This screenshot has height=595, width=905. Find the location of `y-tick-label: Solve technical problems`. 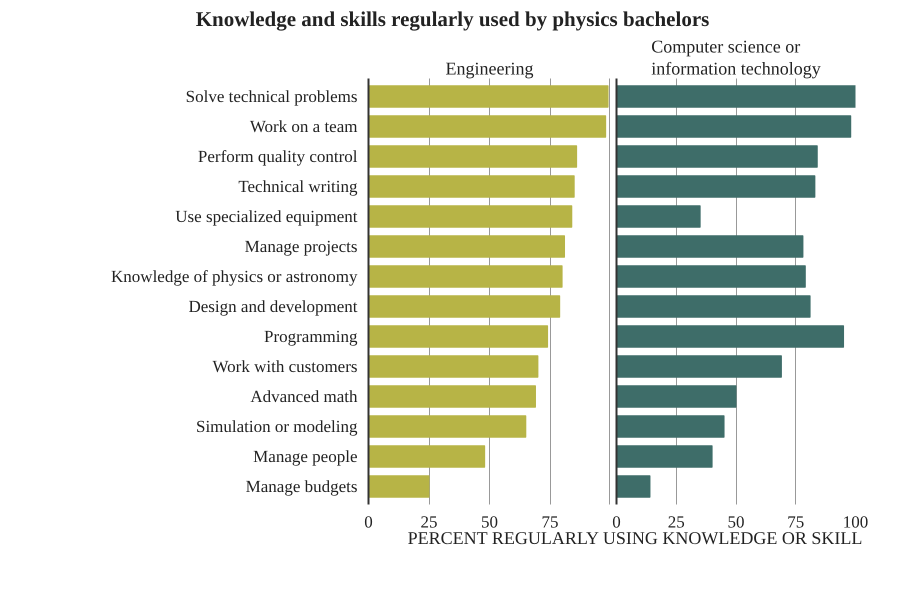

y-tick-label: Solve technical problems is located at coordinates (272, 96).